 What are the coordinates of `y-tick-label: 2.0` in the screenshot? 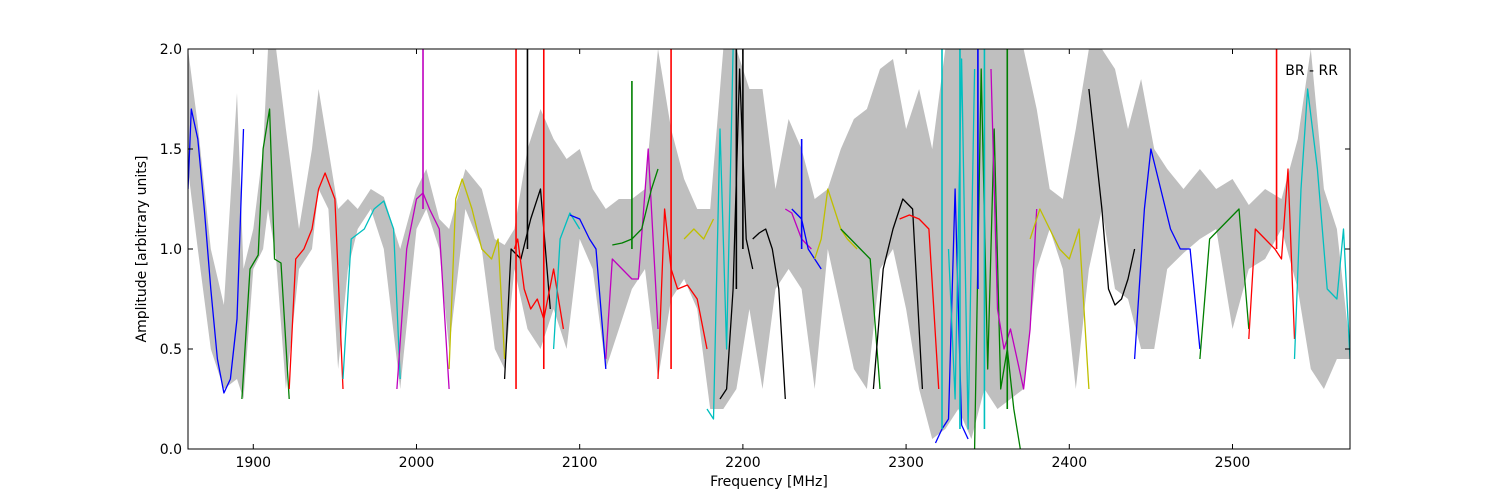 It's located at (171, 50).